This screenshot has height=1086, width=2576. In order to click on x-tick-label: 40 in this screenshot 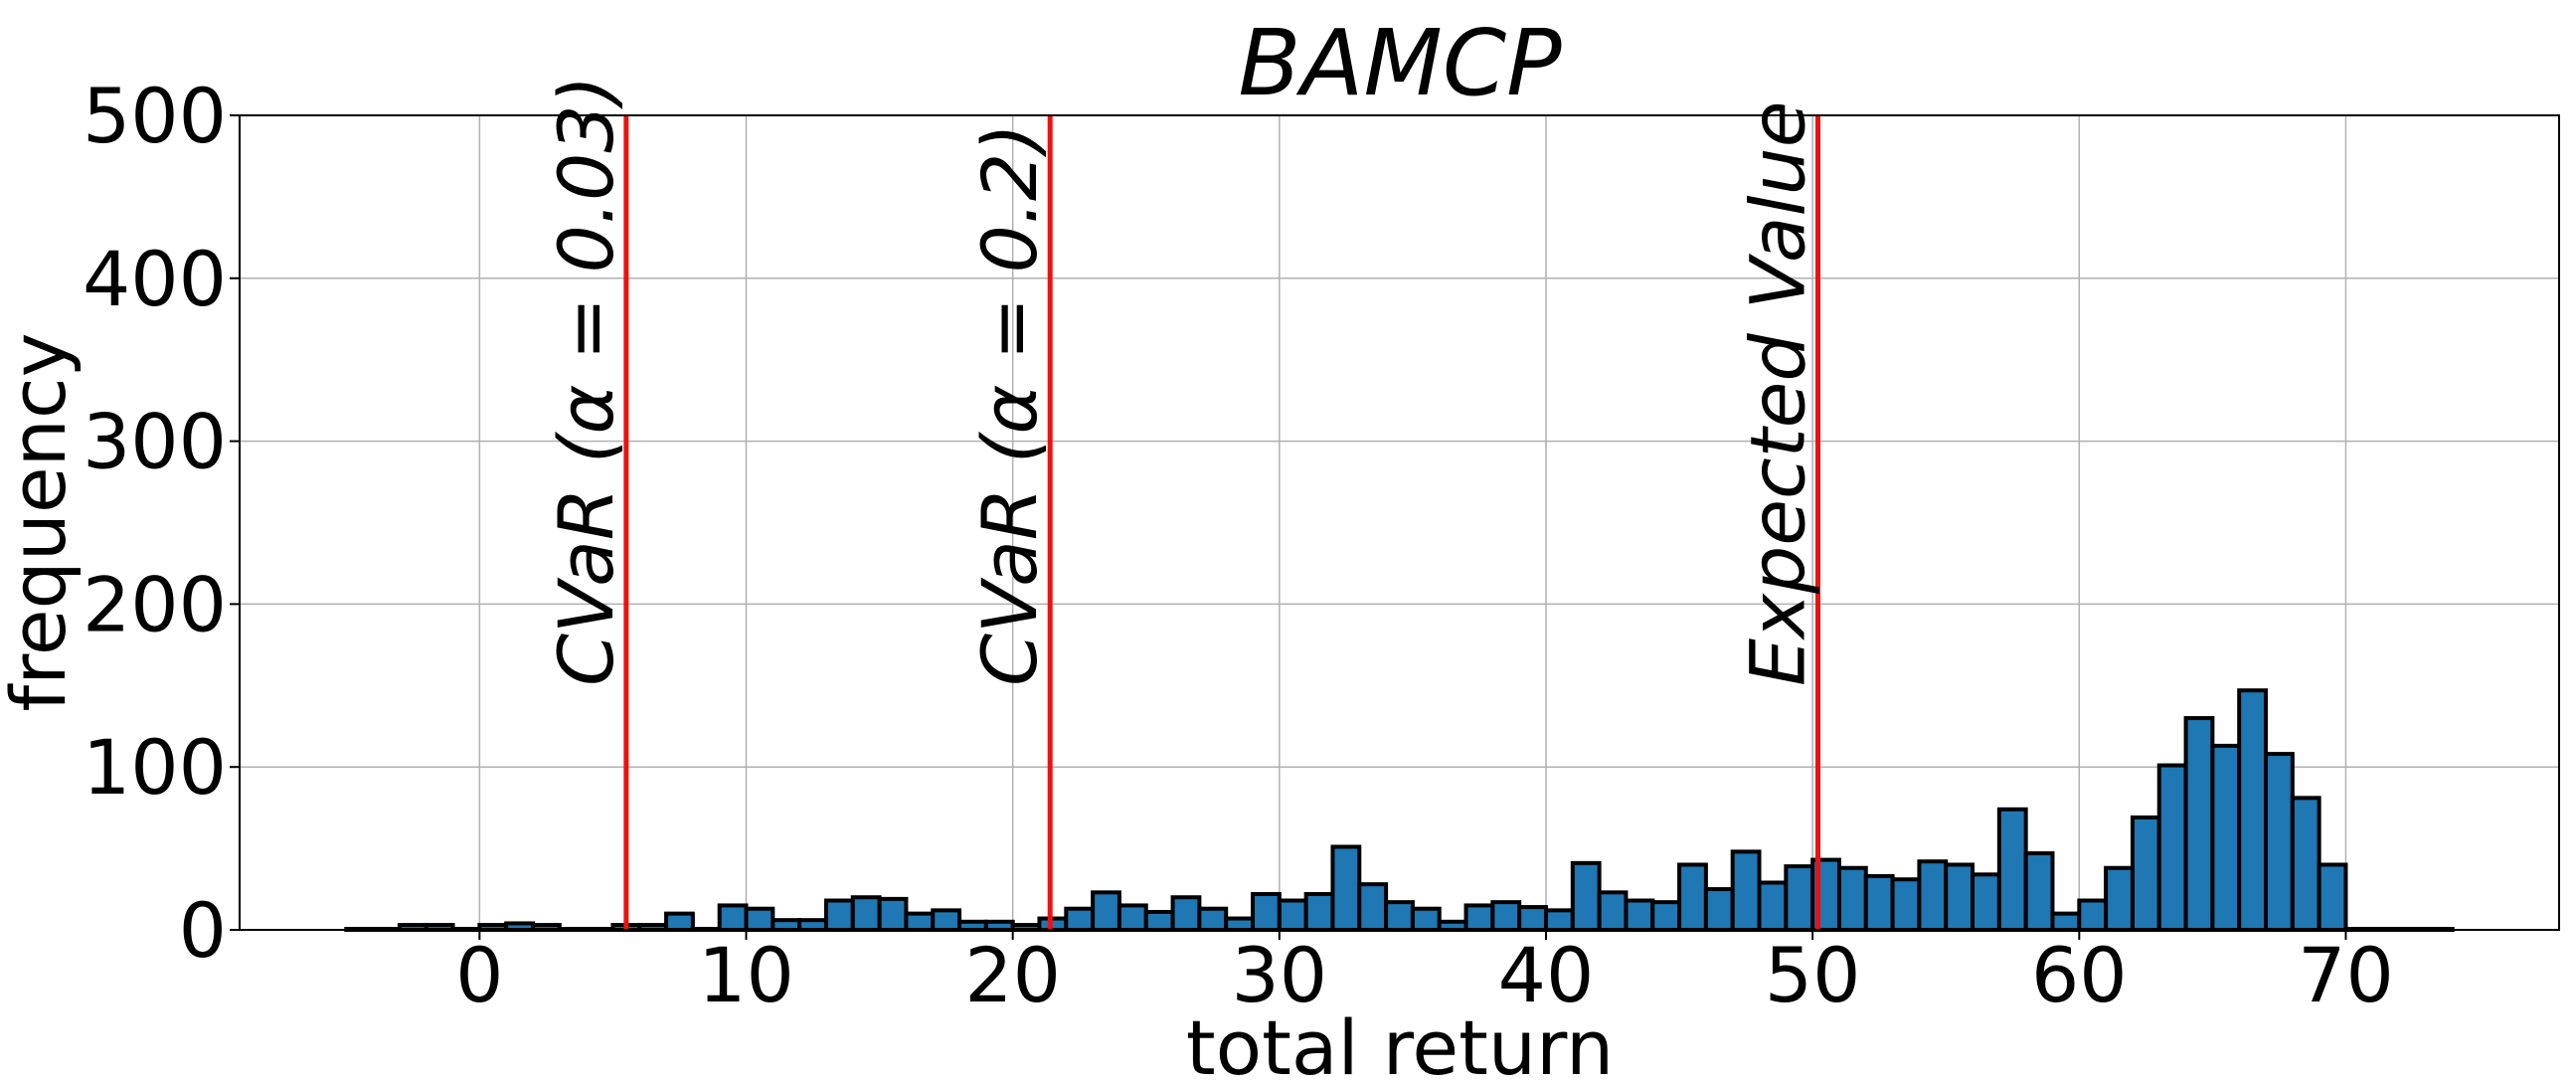, I will do `click(1546, 975)`.